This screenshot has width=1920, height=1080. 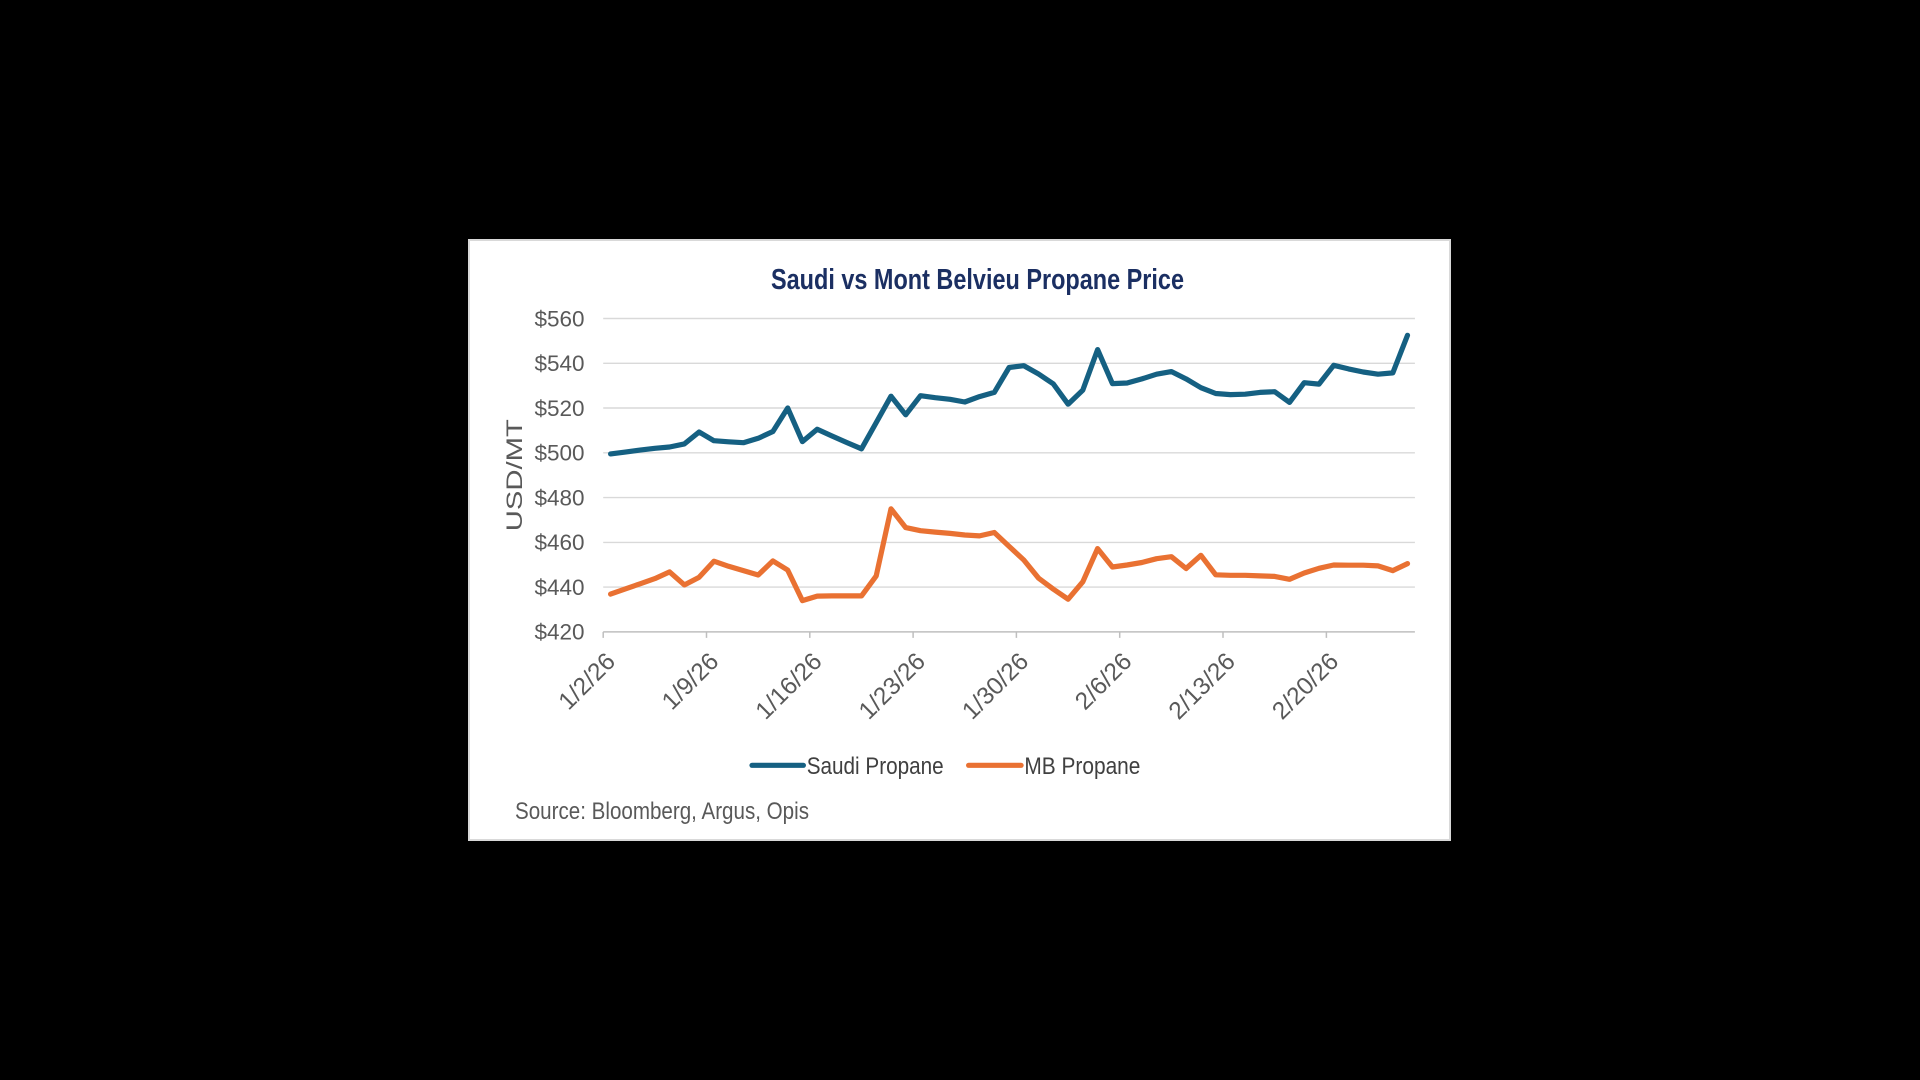 I want to click on svg-text: Saudi Propane, so click(x=875, y=766).